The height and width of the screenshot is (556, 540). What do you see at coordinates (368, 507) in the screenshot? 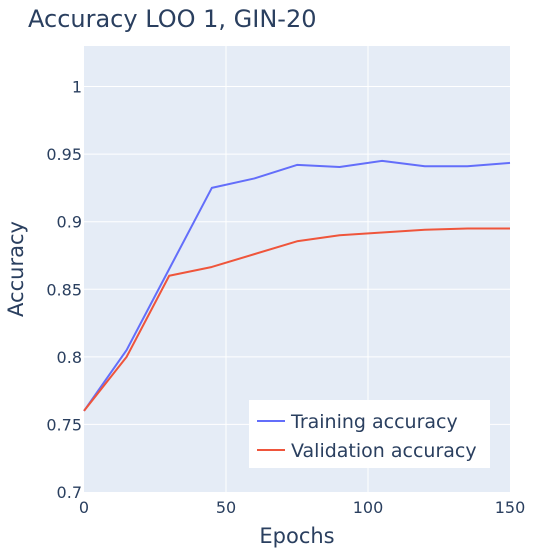
I see `x-tick-label: 100` at bounding box center [368, 507].